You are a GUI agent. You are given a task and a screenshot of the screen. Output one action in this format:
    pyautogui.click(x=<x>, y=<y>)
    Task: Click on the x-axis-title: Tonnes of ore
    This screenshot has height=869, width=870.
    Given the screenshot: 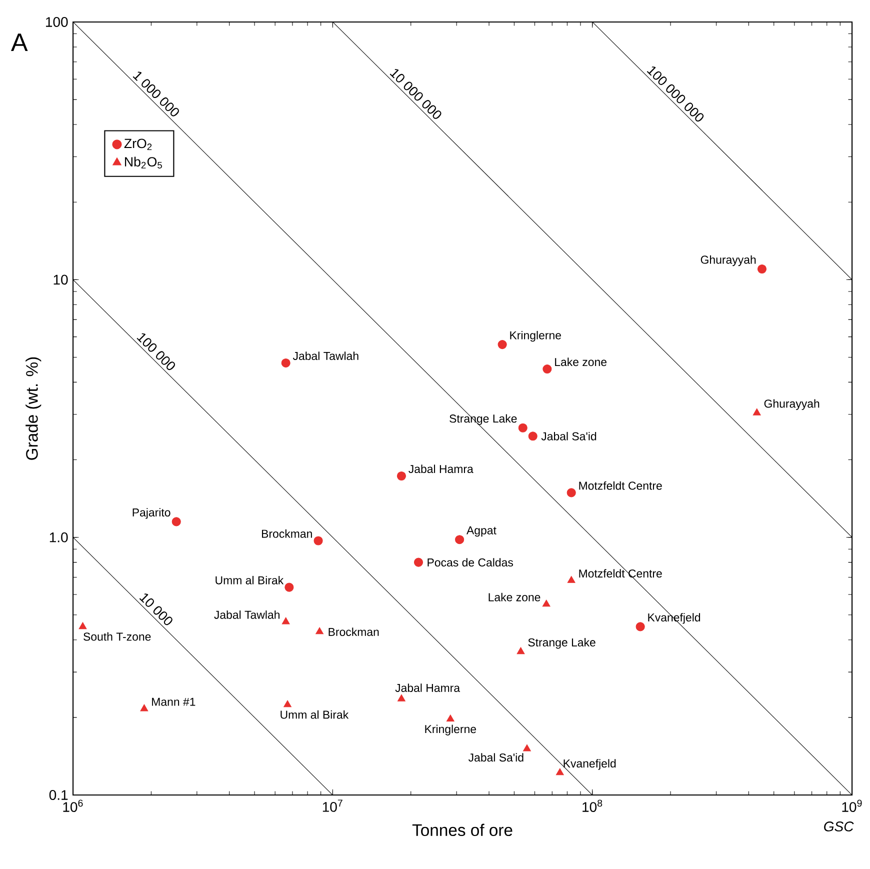 What is the action you would take?
    pyautogui.click(x=462, y=830)
    